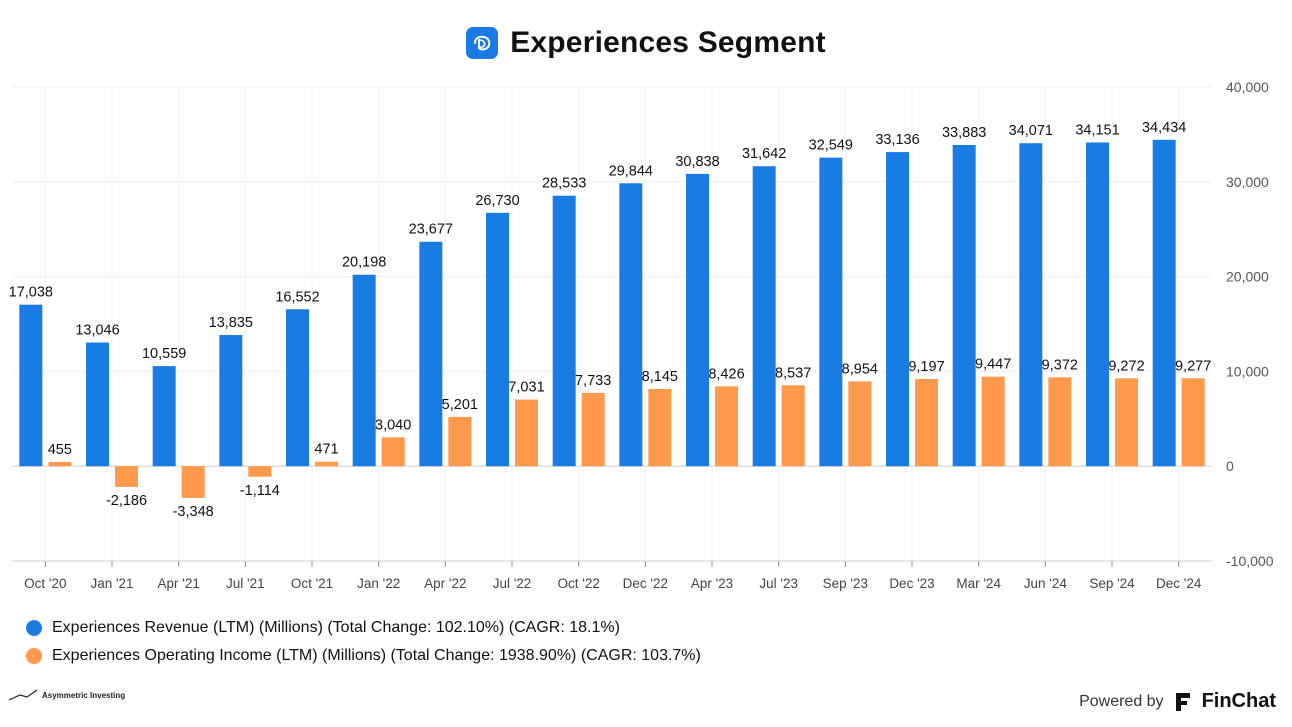 The height and width of the screenshot is (727, 1292). What do you see at coordinates (526, 388) in the screenshot?
I see `operating-income-data-label: 7,031` at bounding box center [526, 388].